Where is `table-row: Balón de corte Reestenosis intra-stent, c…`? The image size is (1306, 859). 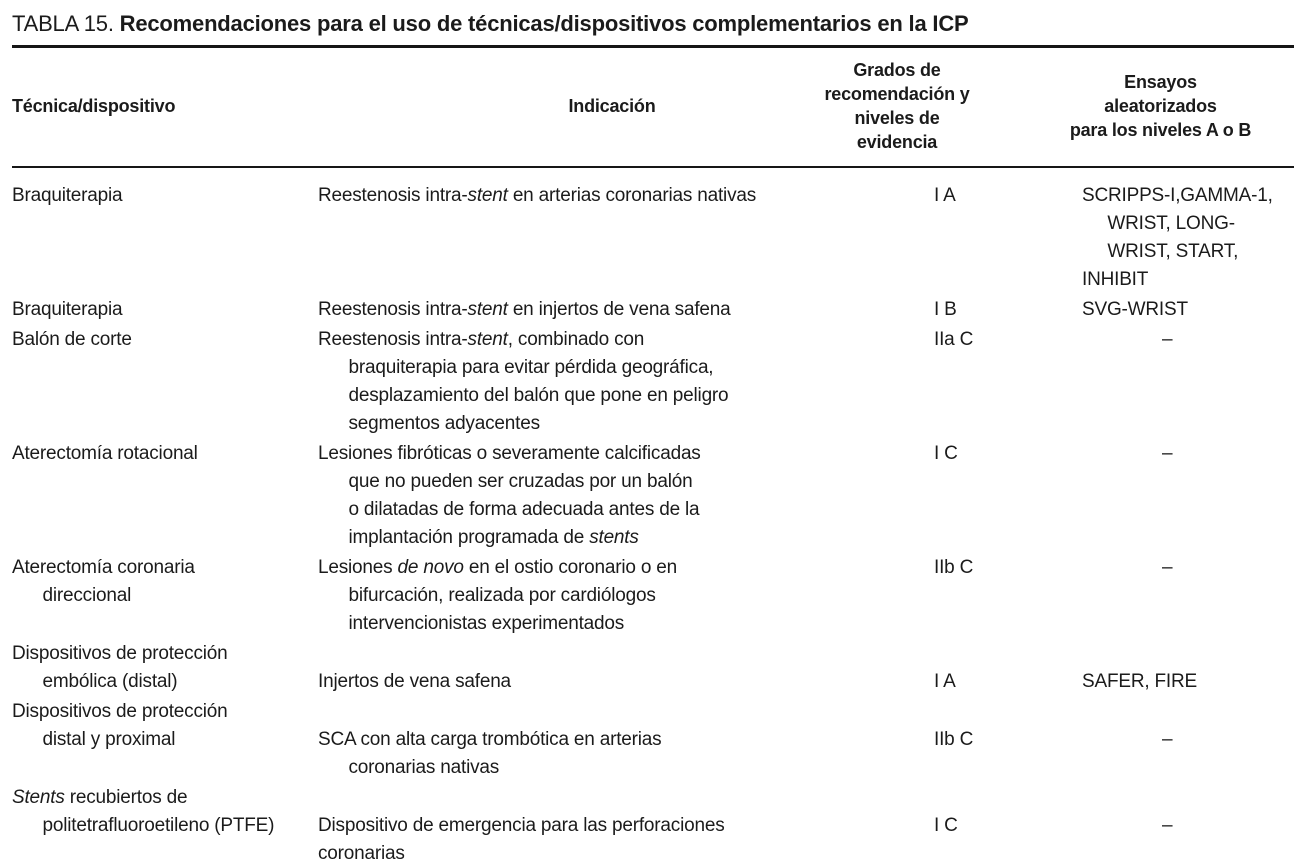 table-row: Balón de corte Reestenosis intra-stent, c… is located at coordinates (653, 381).